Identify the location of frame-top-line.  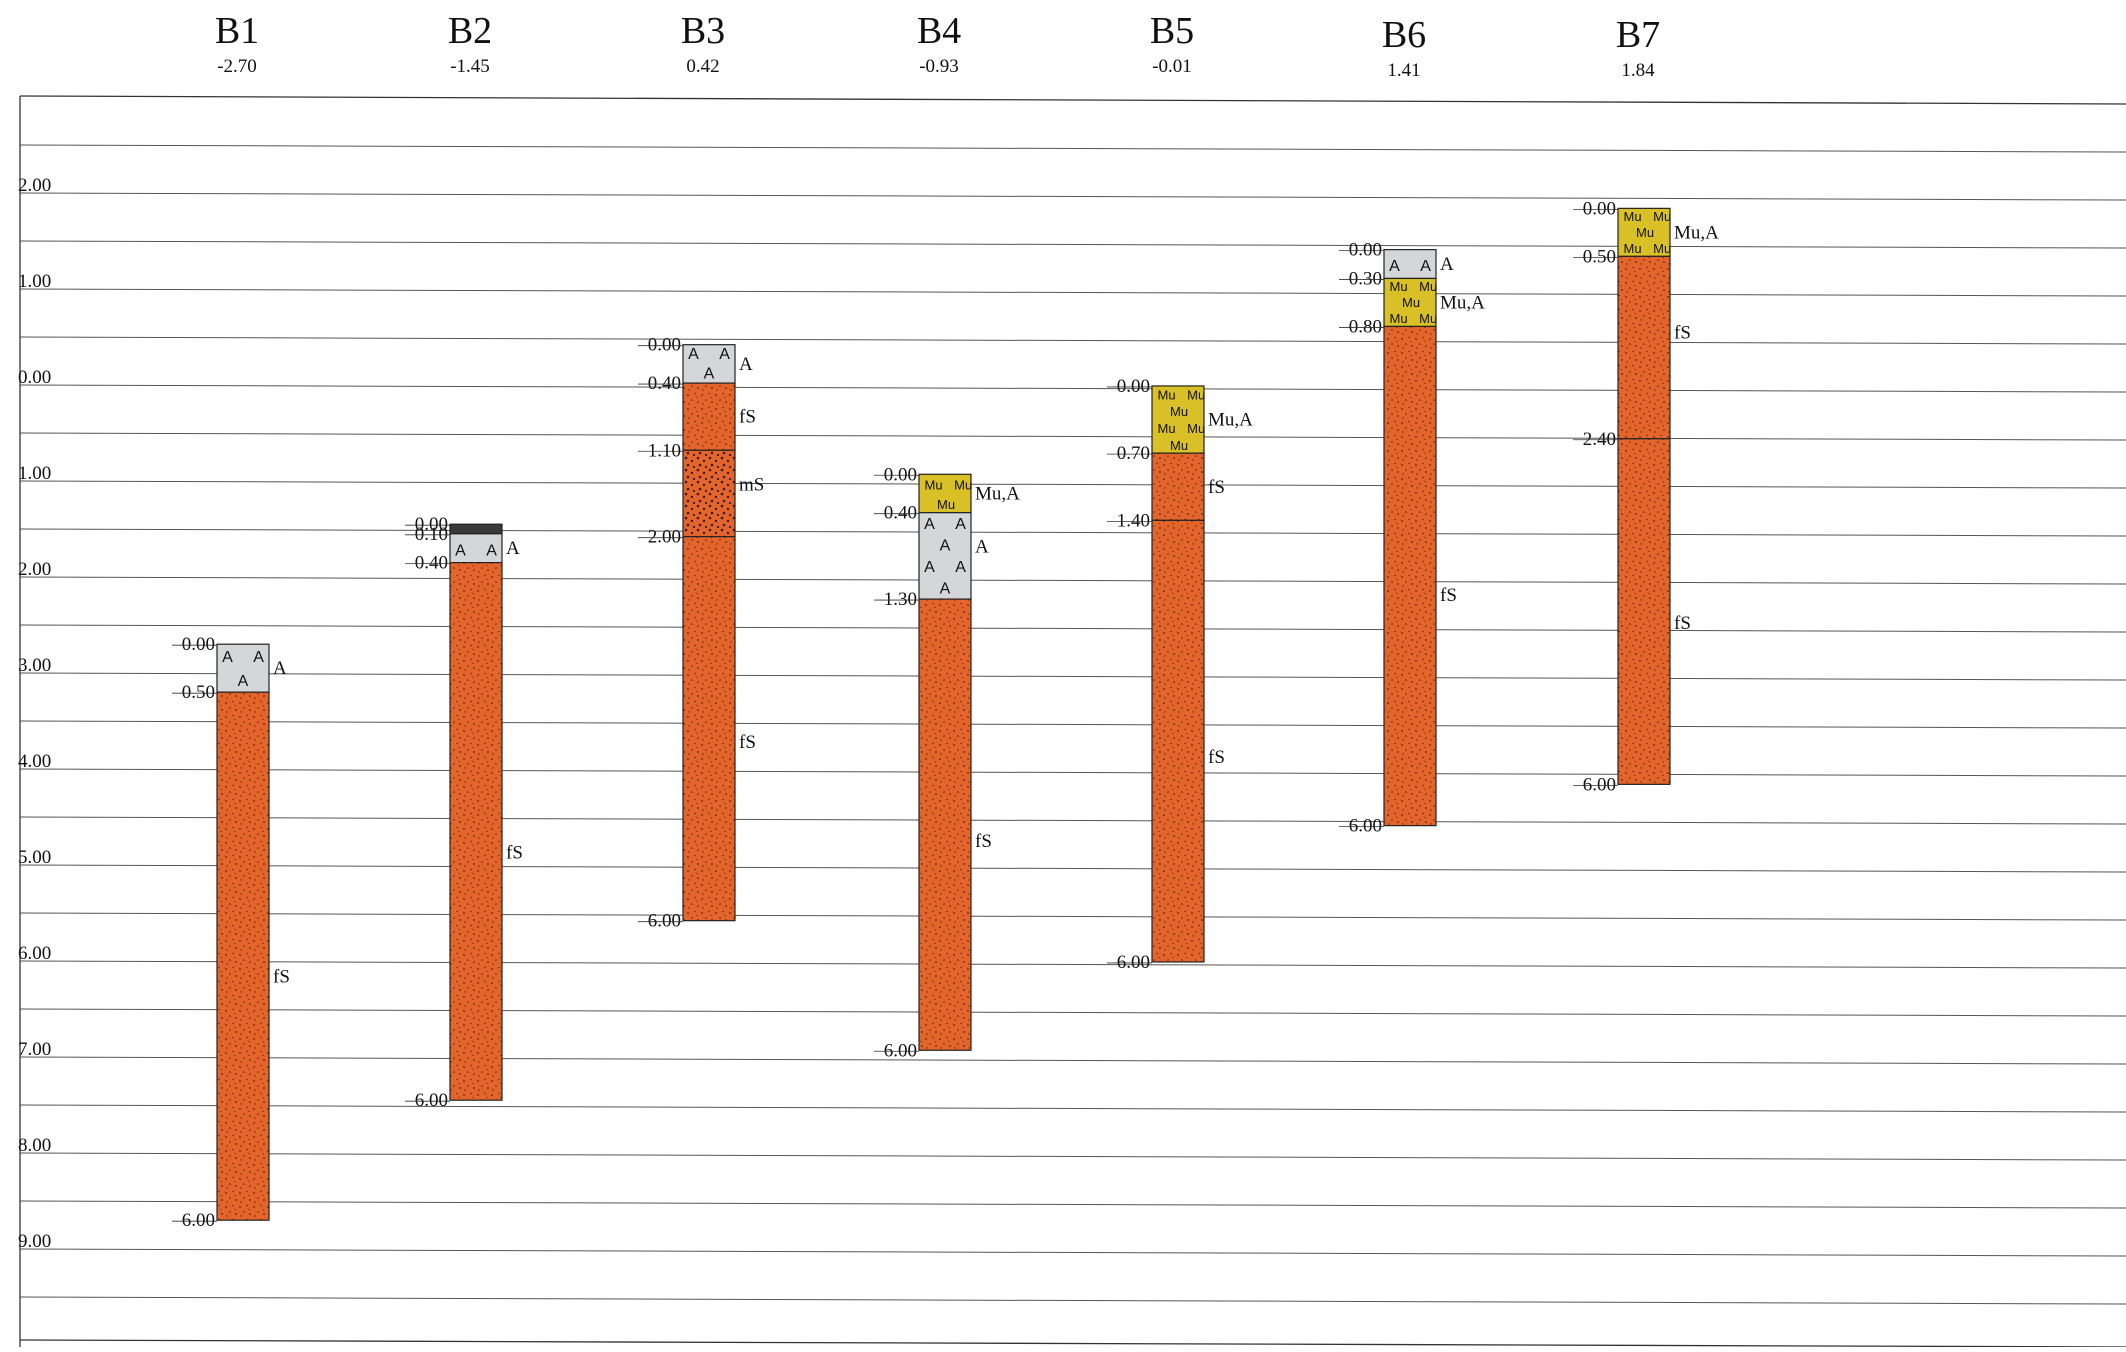
(1072, 100).